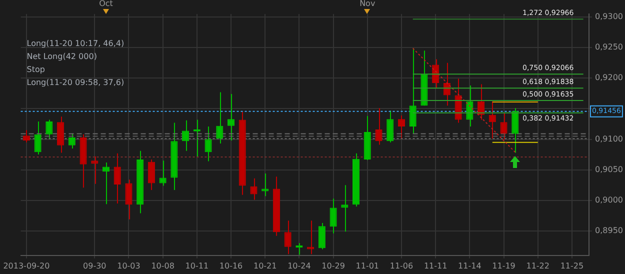 The height and width of the screenshot is (274, 625). What do you see at coordinates (470, 265) in the screenshot?
I see `x-tick-label: 11-14` at bounding box center [470, 265].